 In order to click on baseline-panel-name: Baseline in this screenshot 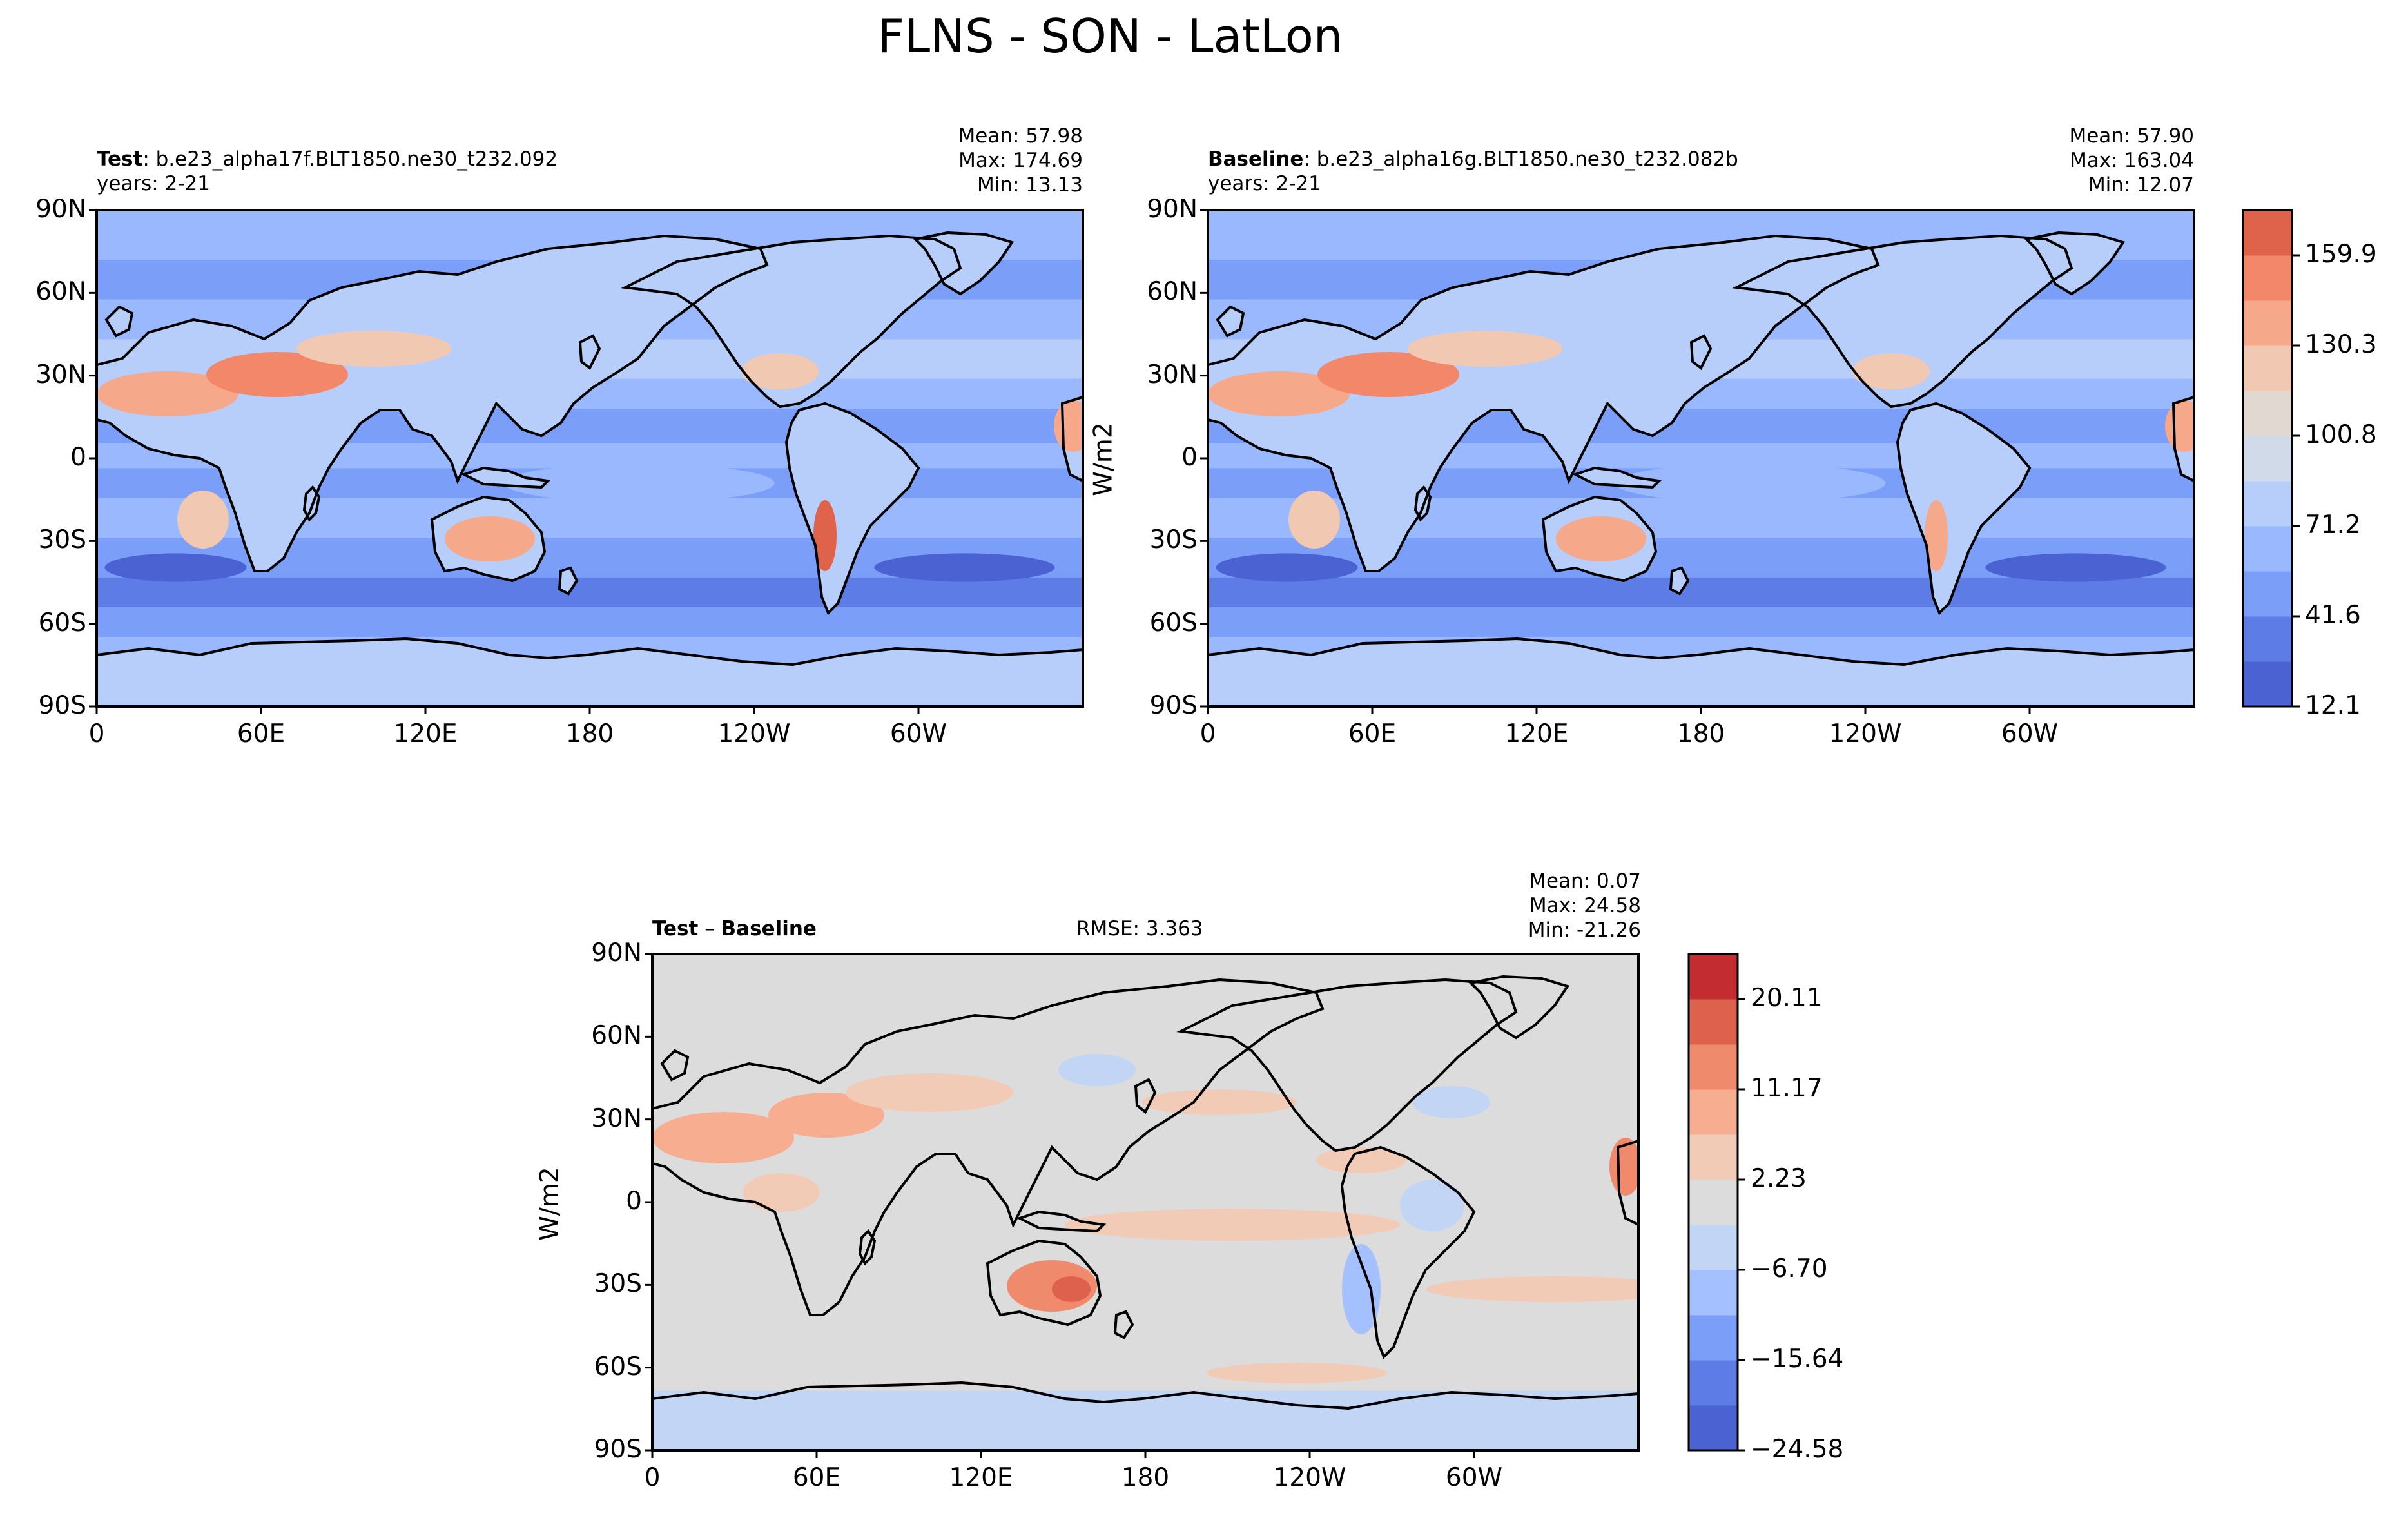, I will do `click(1256, 159)`.